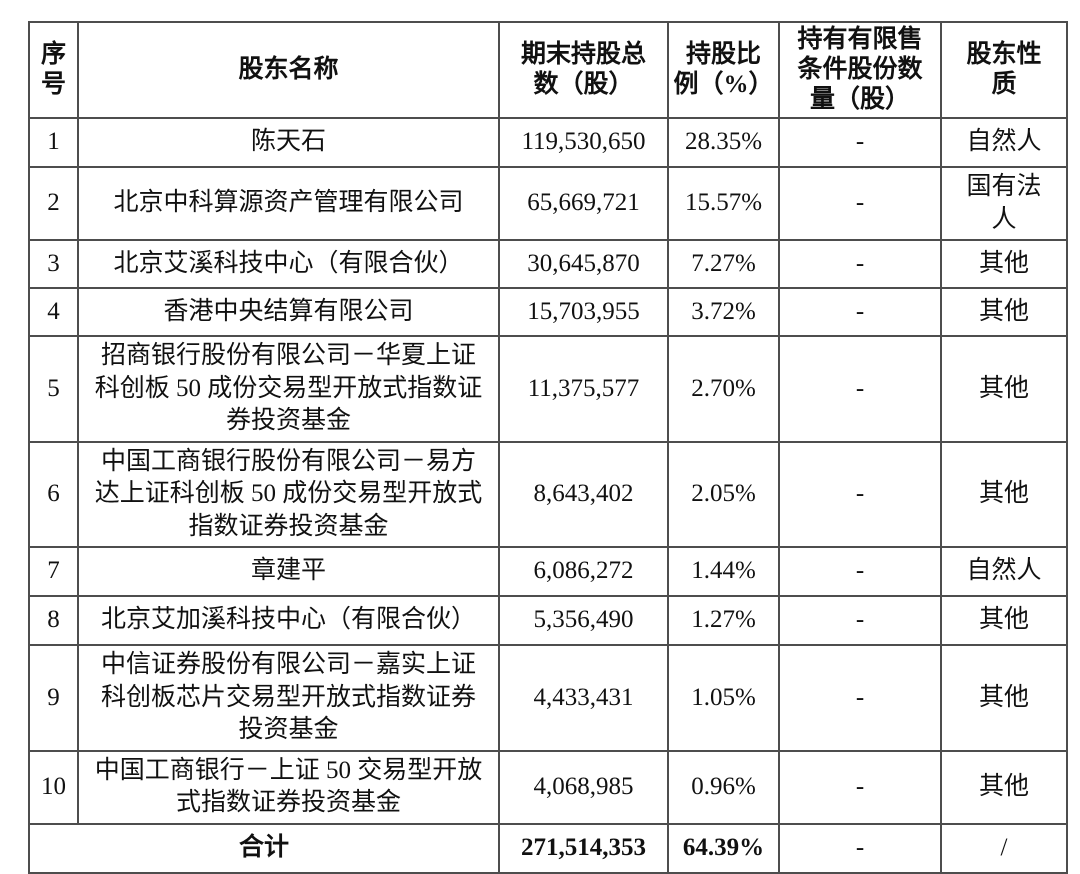 This screenshot has width=1080, height=874. What do you see at coordinates (723, 698) in the screenshot?
I see `ratio-cell: 1.05%` at bounding box center [723, 698].